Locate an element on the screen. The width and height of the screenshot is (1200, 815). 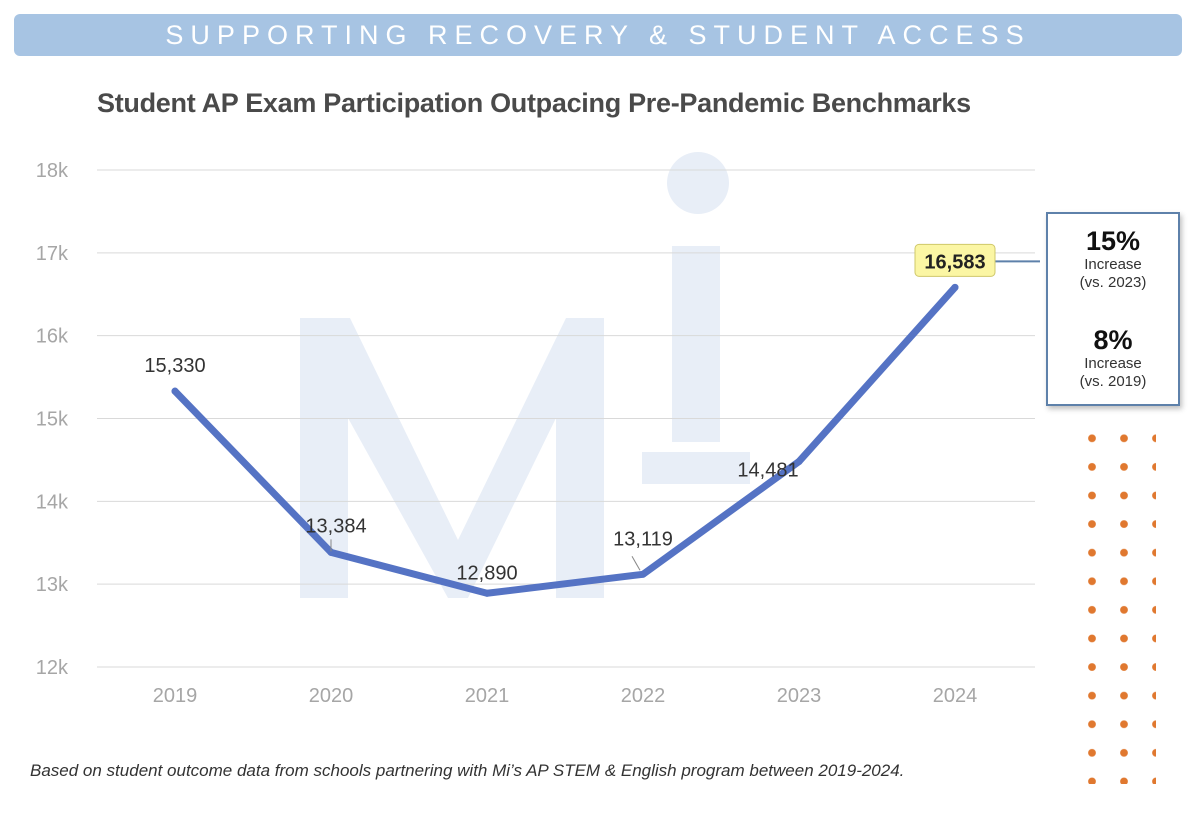
stat-value: 15% is located at coordinates (1113, 241).